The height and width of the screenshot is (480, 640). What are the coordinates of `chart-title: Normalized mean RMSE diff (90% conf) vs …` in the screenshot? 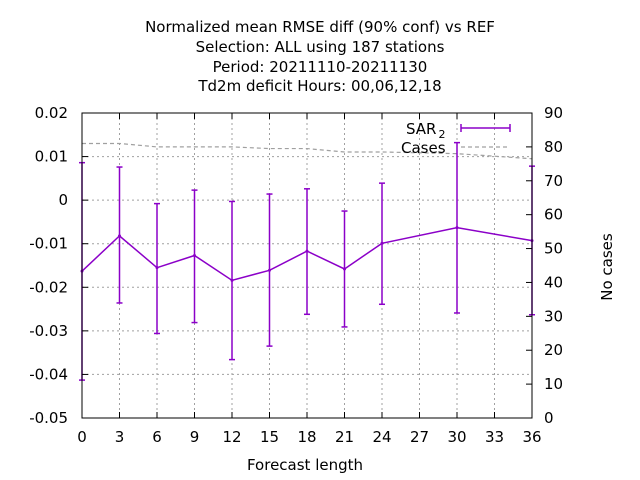 It's located at (320, 56).